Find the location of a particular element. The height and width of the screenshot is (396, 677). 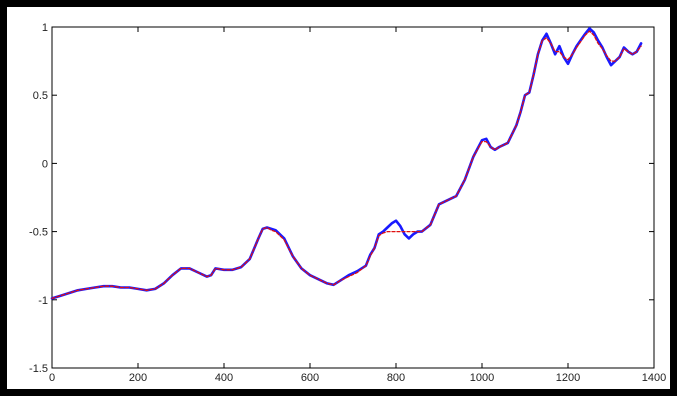

y-tick-label: 1 is located at coordinates (45, 28).